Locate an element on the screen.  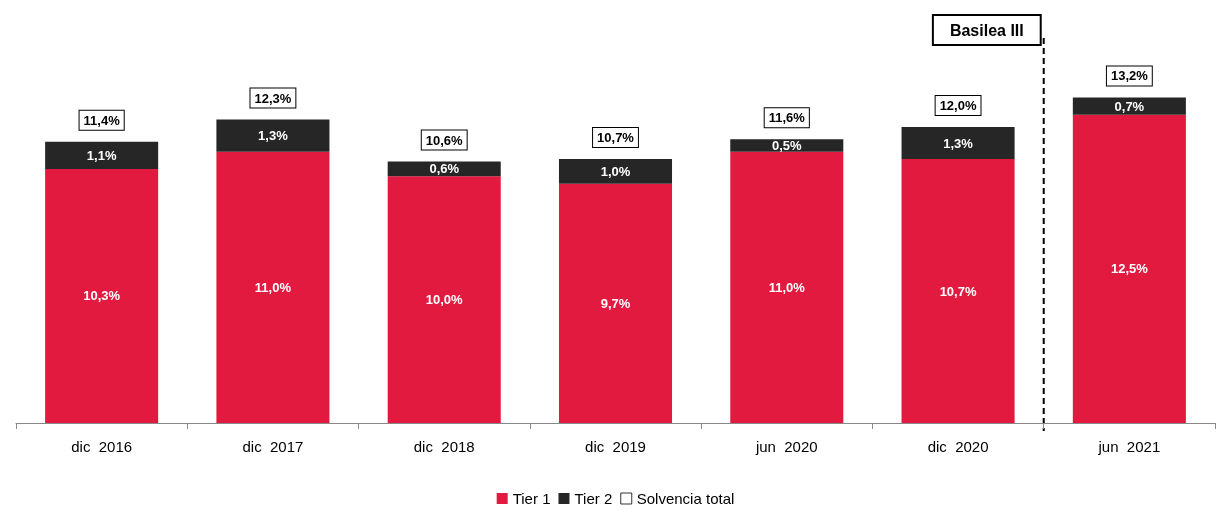
data-label: 10,0% is located at coordinates (444, 300).